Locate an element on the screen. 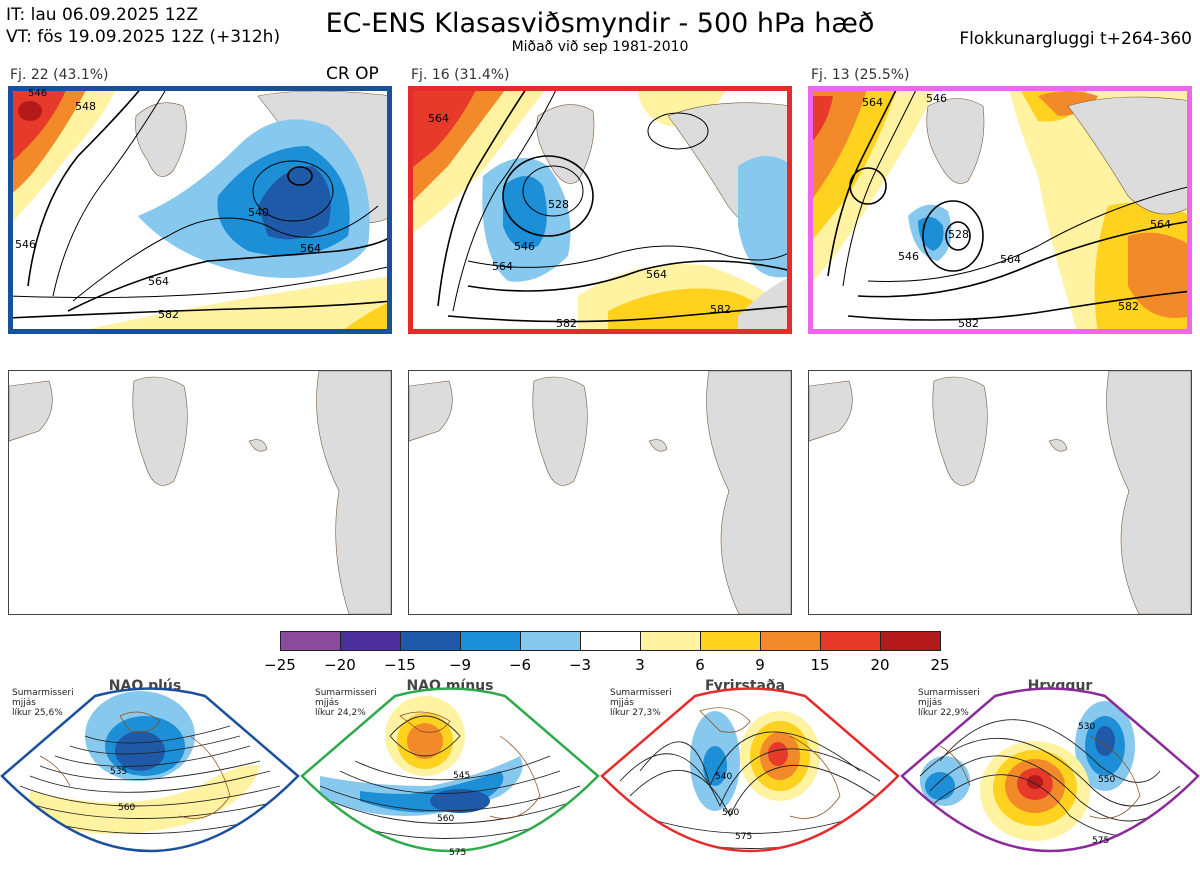 The image size is (1200, 871). regime-info: Sumarmisseri mjjás líkur 25,6% is located at coordinates (43, 703).